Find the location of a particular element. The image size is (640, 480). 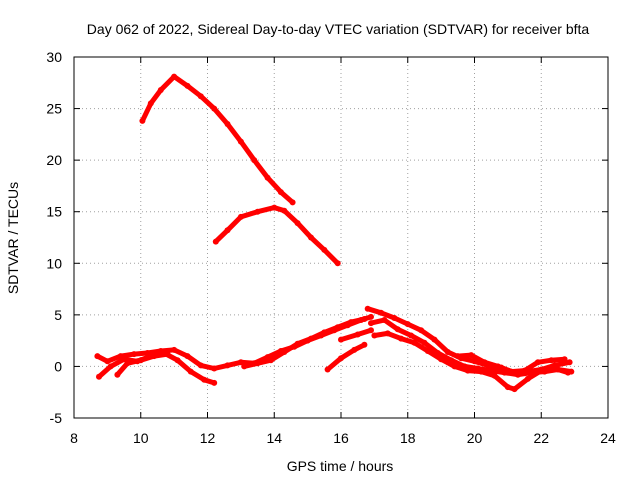

y-tick-label: 25 is located at coordinates (54, 109).